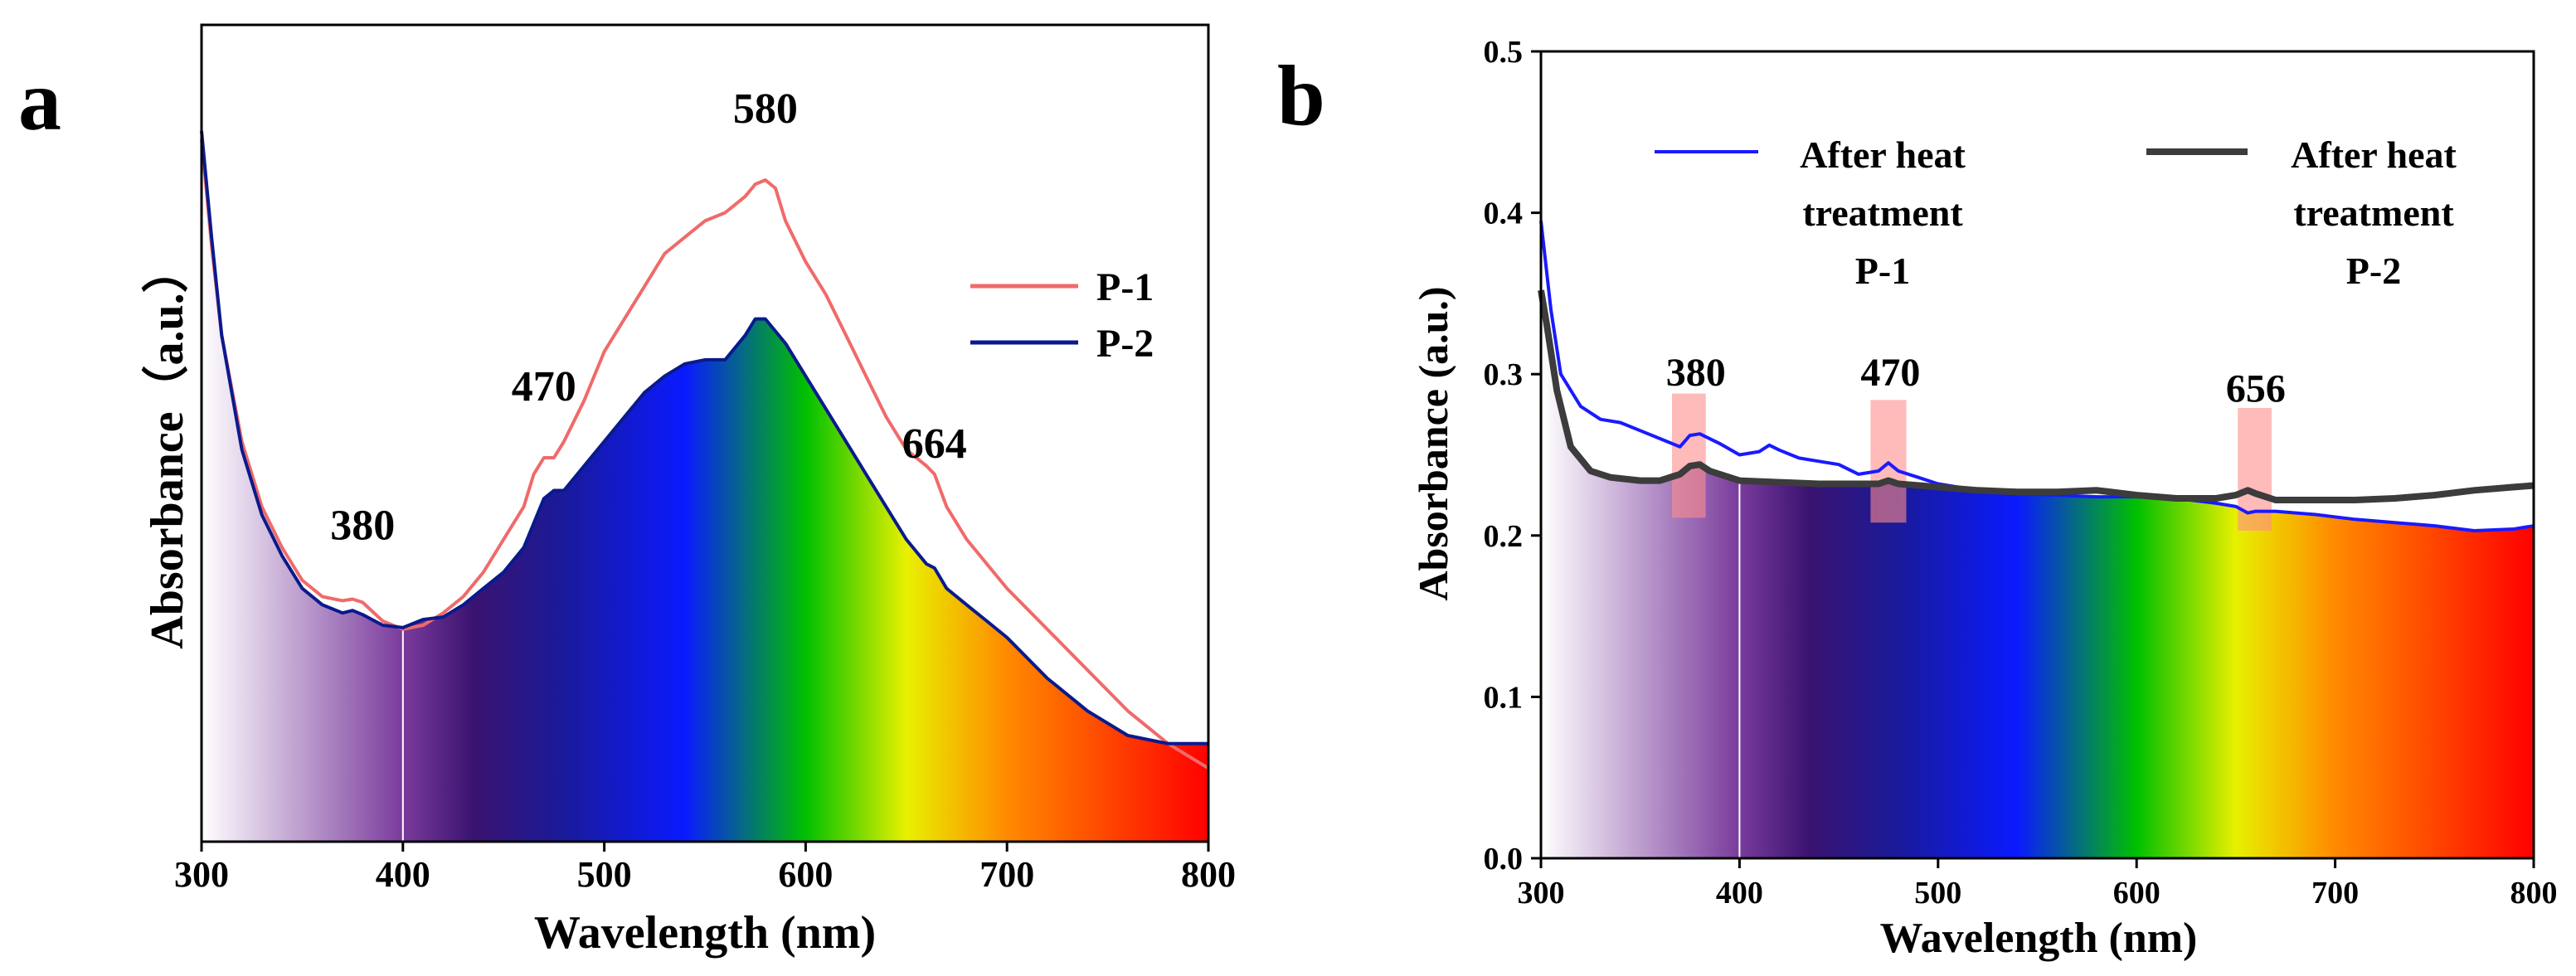 The image size is (2576, 976). Describe the element at coordinates (765, 109) in the screenshot. I see `peak-label-580: 580` at that location.